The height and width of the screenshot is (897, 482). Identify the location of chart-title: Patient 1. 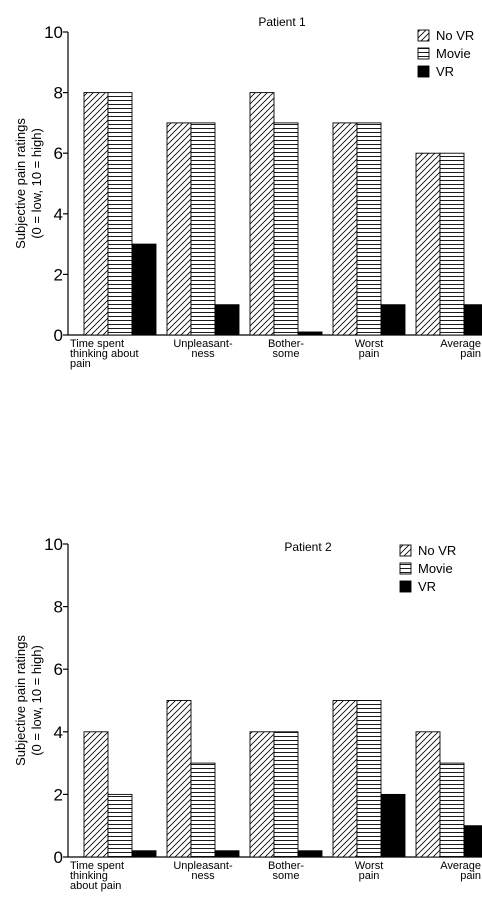
(282, 22).